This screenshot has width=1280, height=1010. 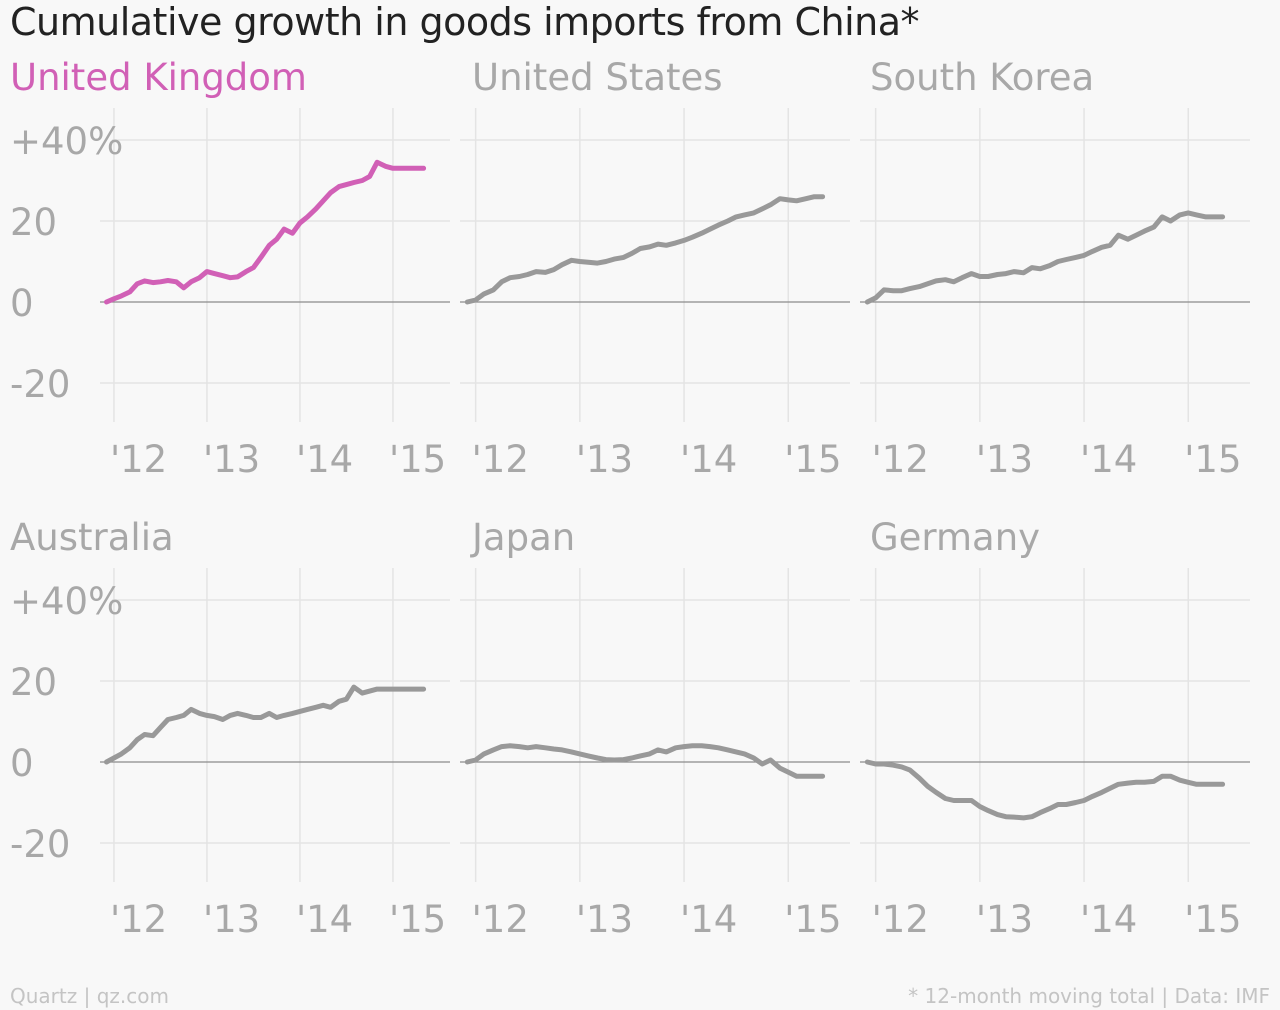 I want to click on panel-title: United States, so click(x=597, y=77).